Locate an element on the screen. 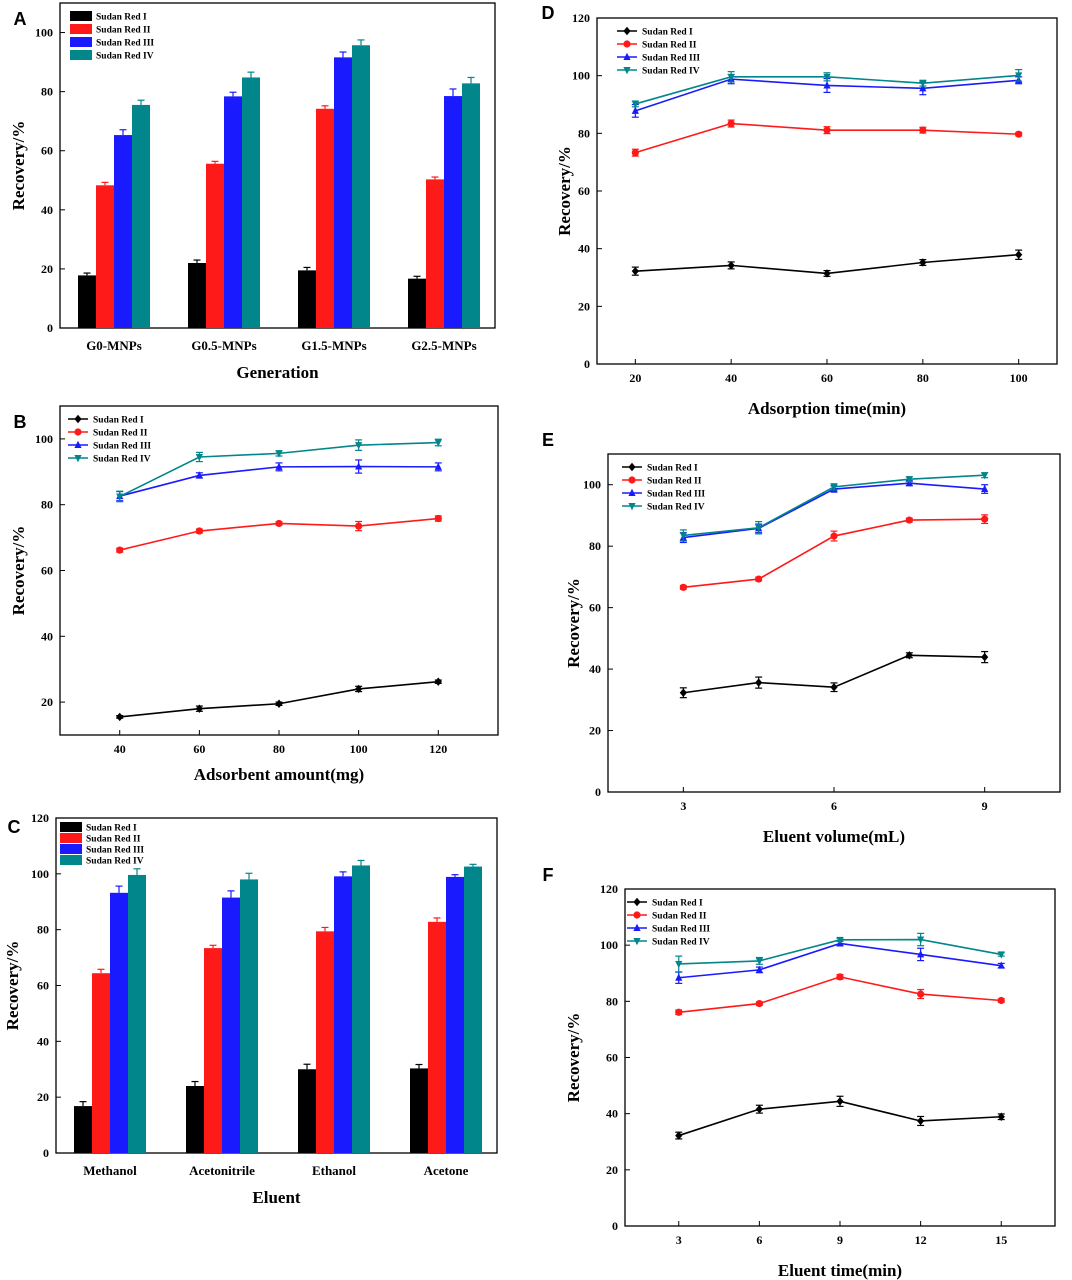 The width and height of the screenshot is (1072, 1280). x-tick-label: 60 is located at coordinates (827, 378).